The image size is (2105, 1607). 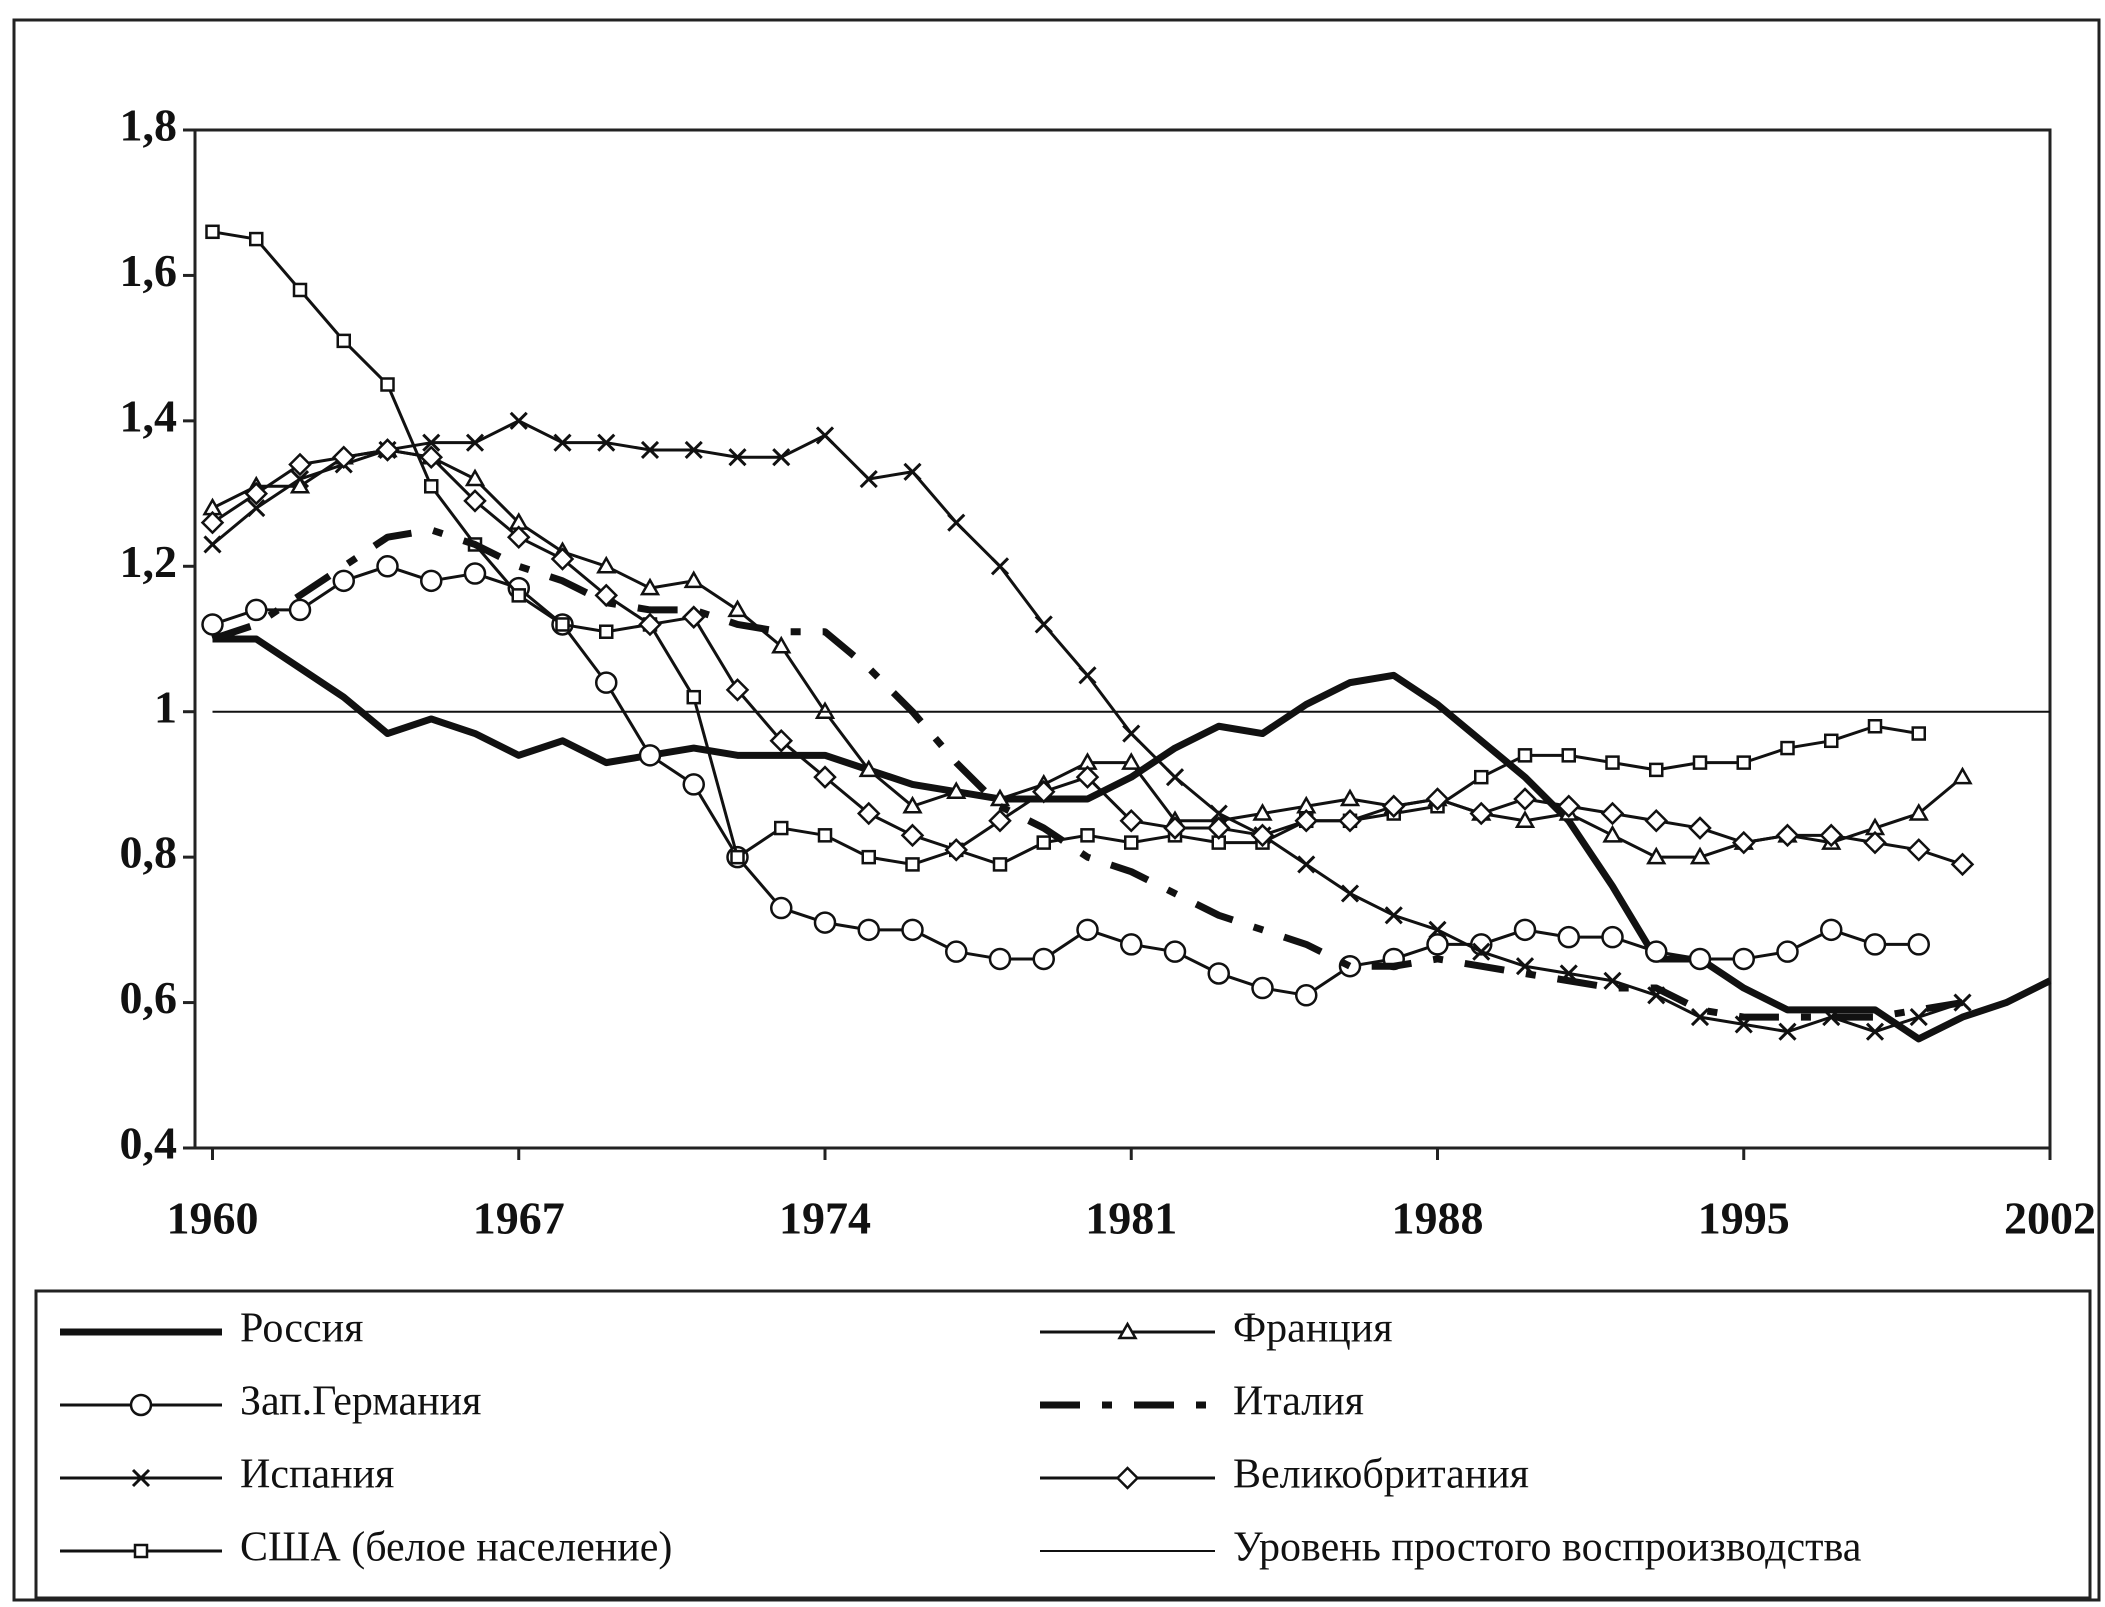 I want to click on x-tick-label: 1967, so click(x=519, y=1218).